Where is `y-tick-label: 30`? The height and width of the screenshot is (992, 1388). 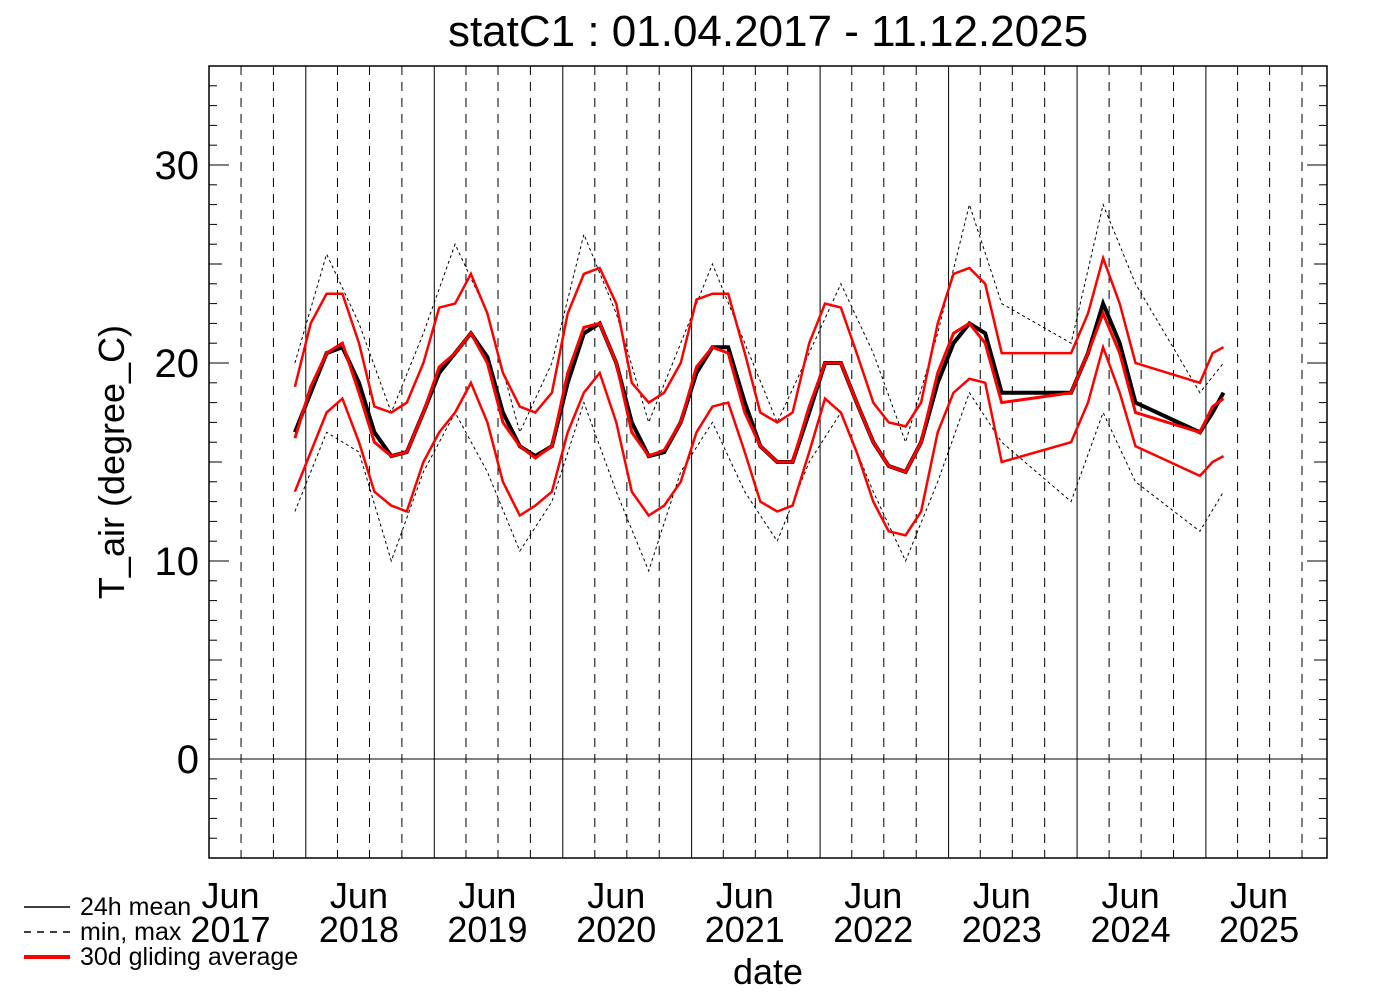 y-tick-label: 30 is located at coordinates (177, 166).